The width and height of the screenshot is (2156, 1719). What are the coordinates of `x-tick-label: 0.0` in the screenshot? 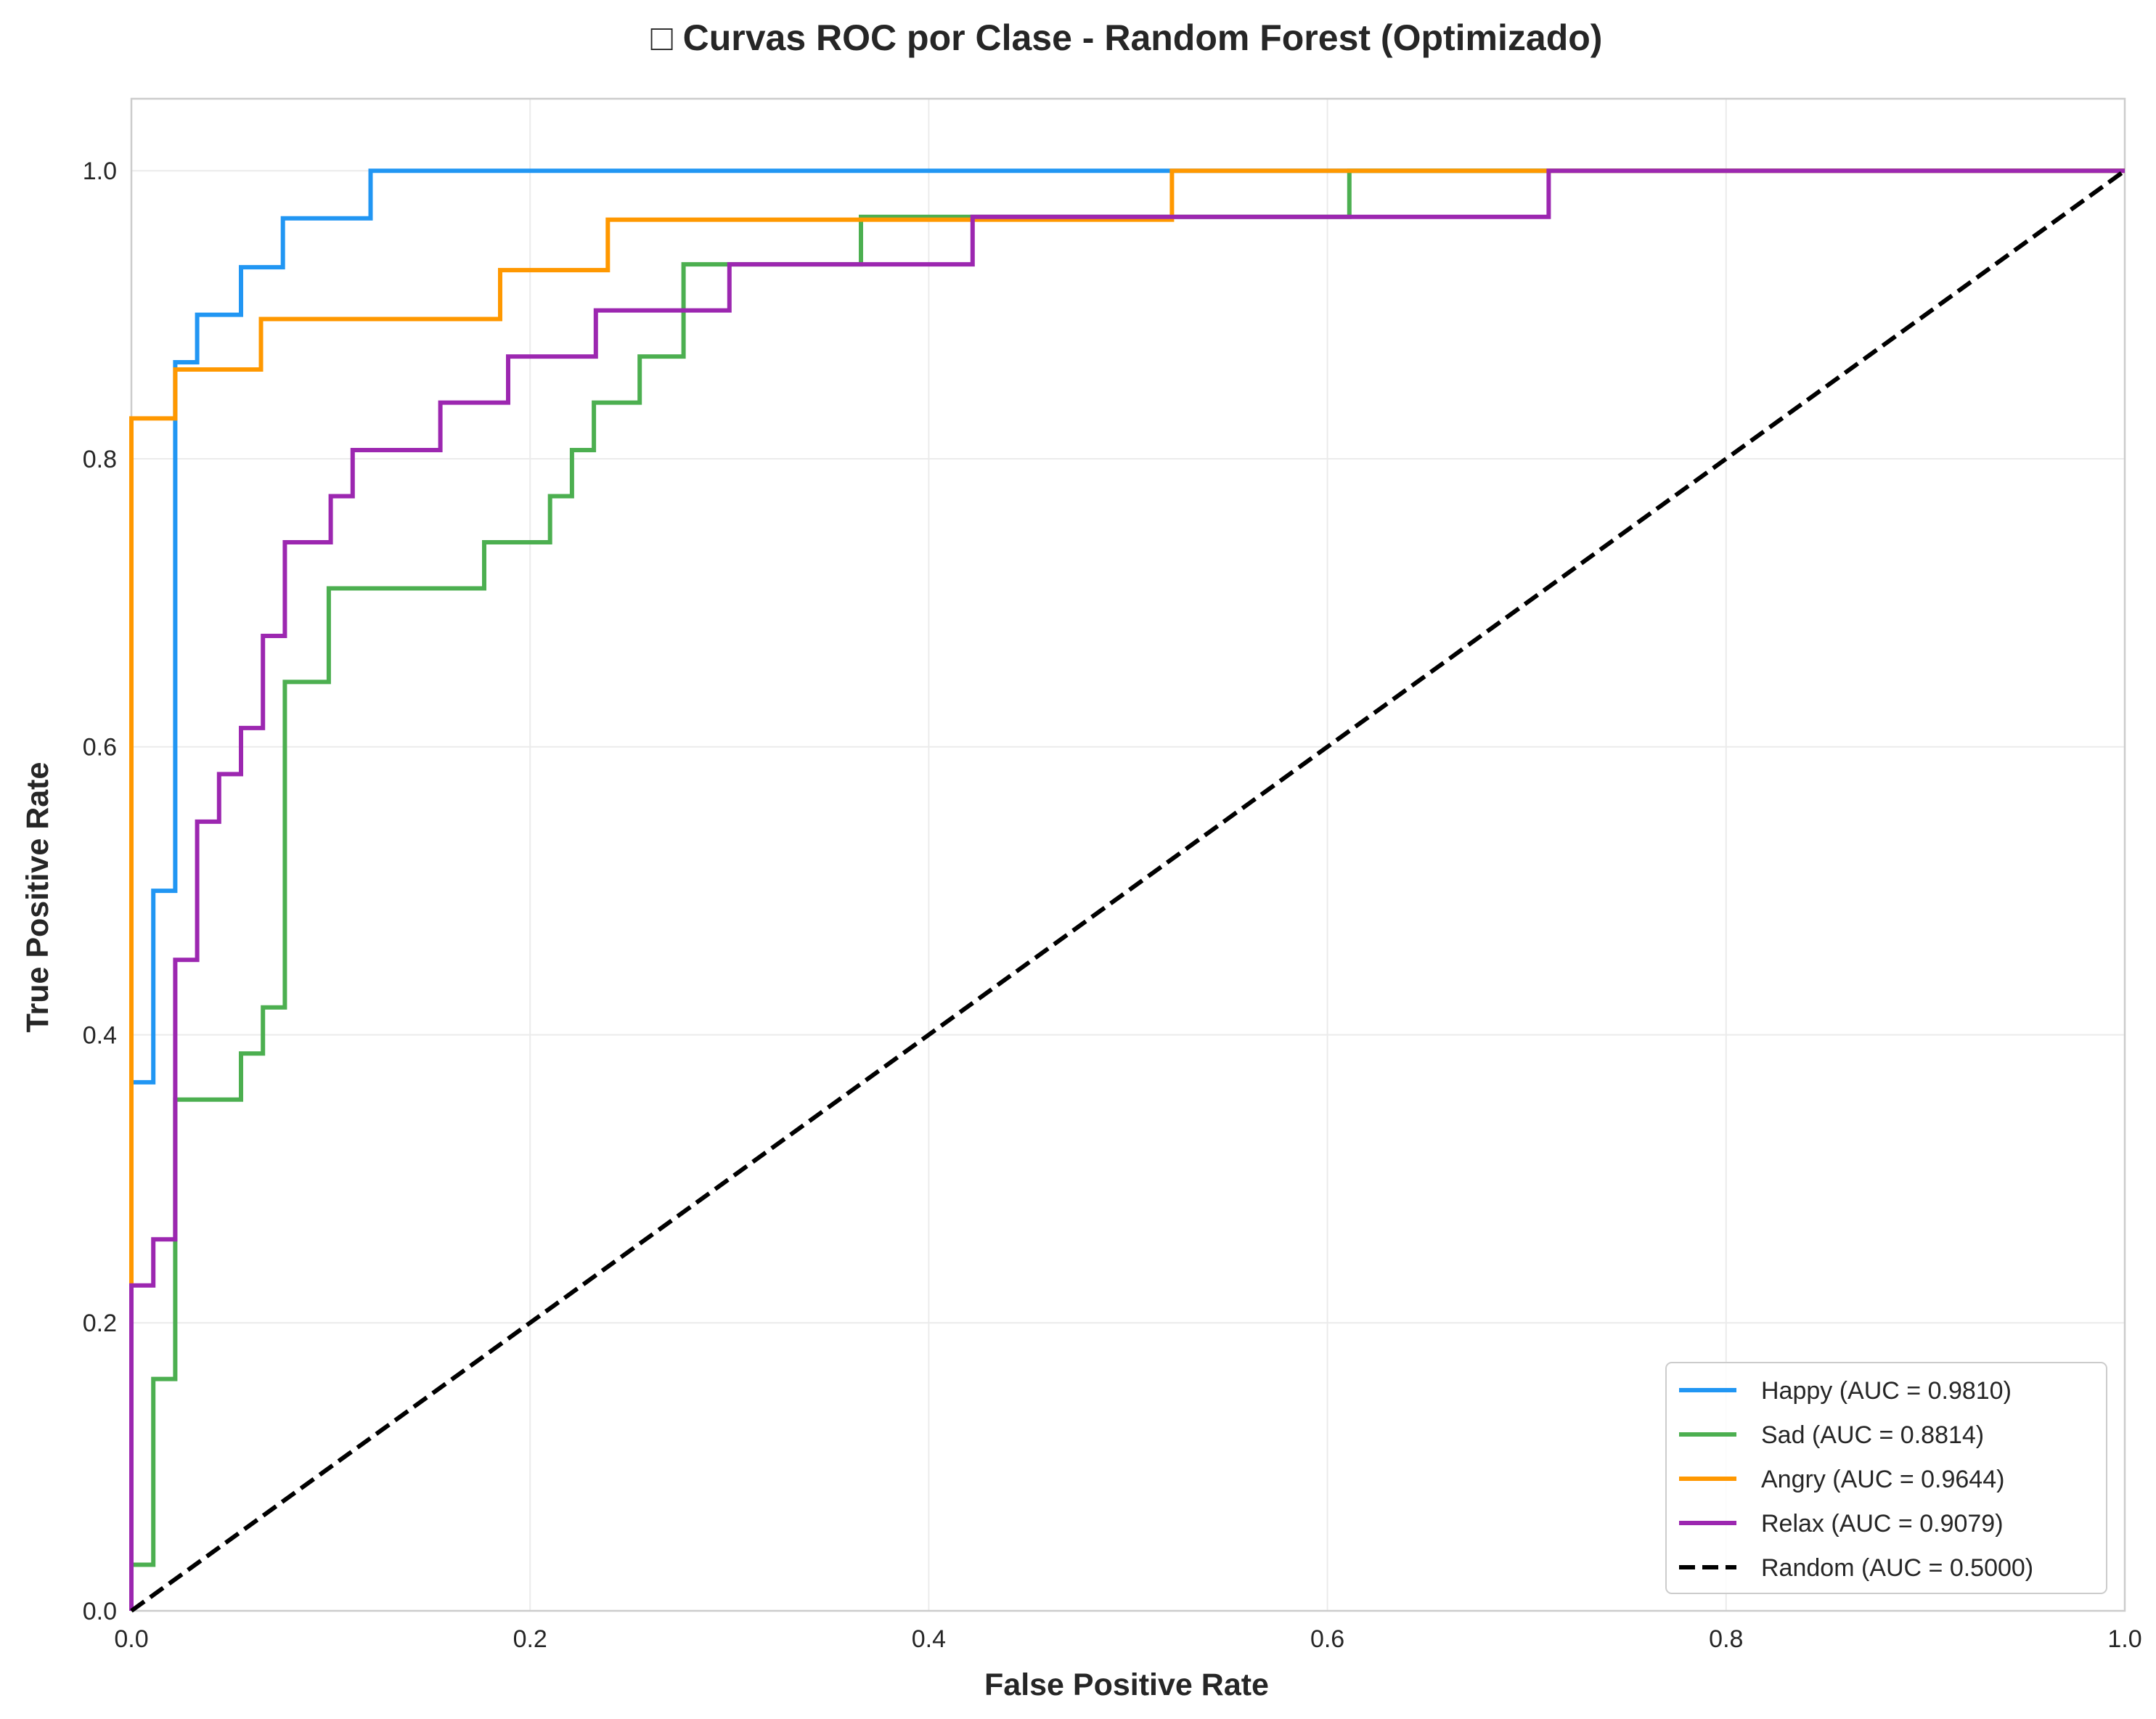 It's located at (131, 1639).